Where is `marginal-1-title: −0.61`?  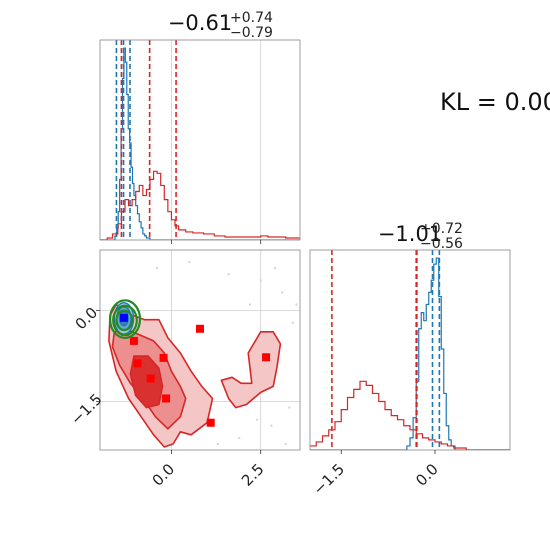
marginal-1-title: −0.61 is located at coordinates (200, 23).